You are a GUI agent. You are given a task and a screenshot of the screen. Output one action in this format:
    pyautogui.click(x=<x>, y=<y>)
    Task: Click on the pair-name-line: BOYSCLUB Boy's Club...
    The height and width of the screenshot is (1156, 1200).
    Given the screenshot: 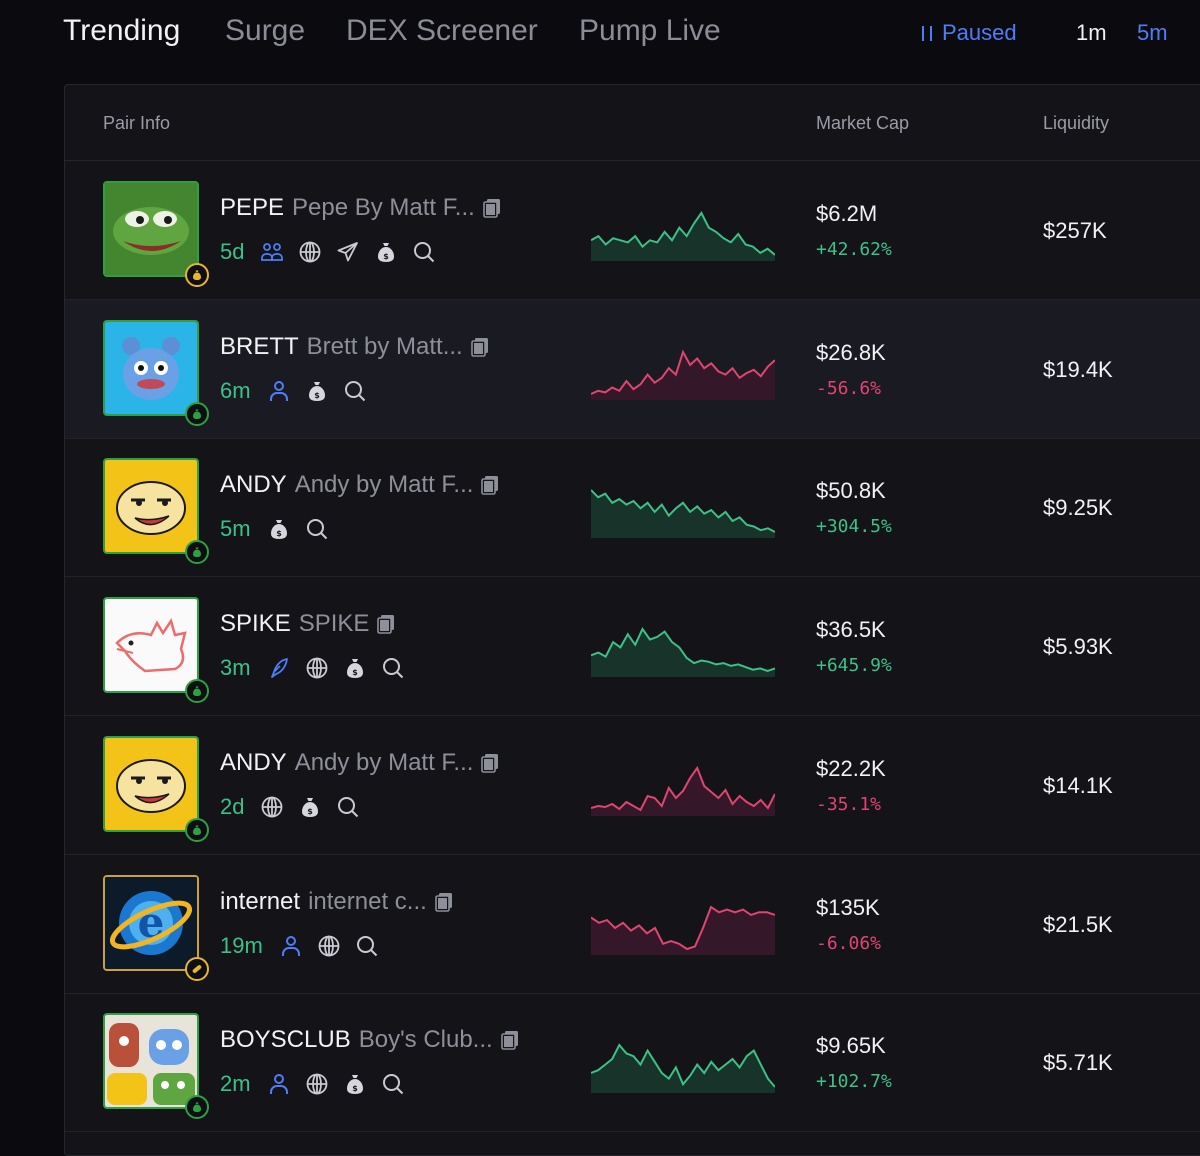 What is the action you would take?
    pyautogui.click(x=369, y=1040)
    